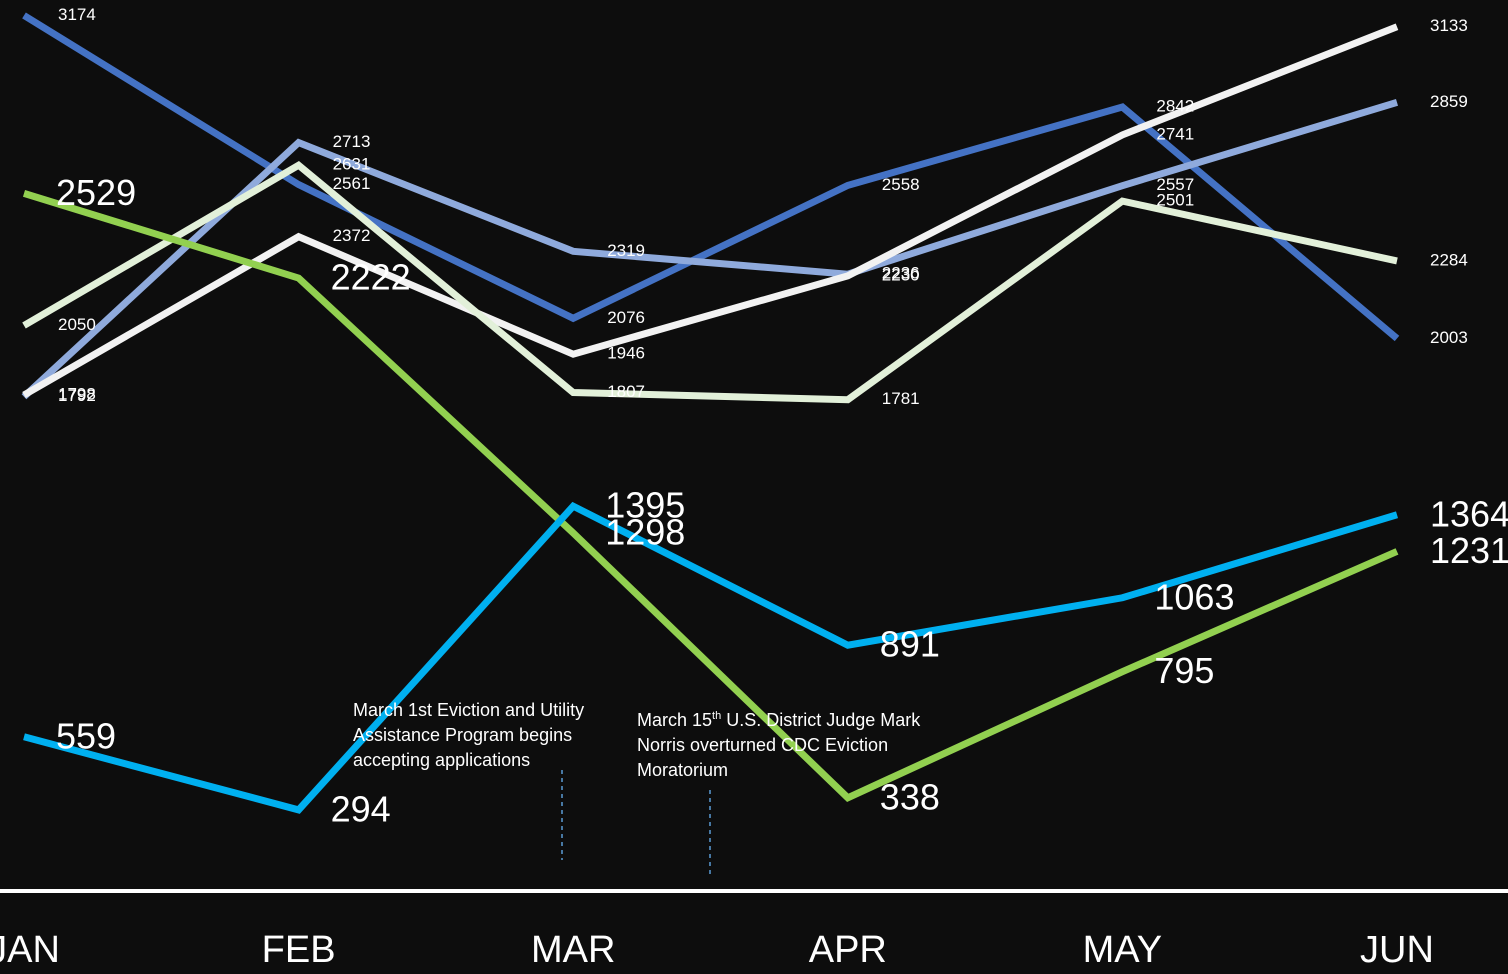 The width and height of the screenshot is (1508, 974). What do you see at coordinates (299, 950) in the screenshot?
I see `x-tick-label: FEB` at bounding box center [299, 950].